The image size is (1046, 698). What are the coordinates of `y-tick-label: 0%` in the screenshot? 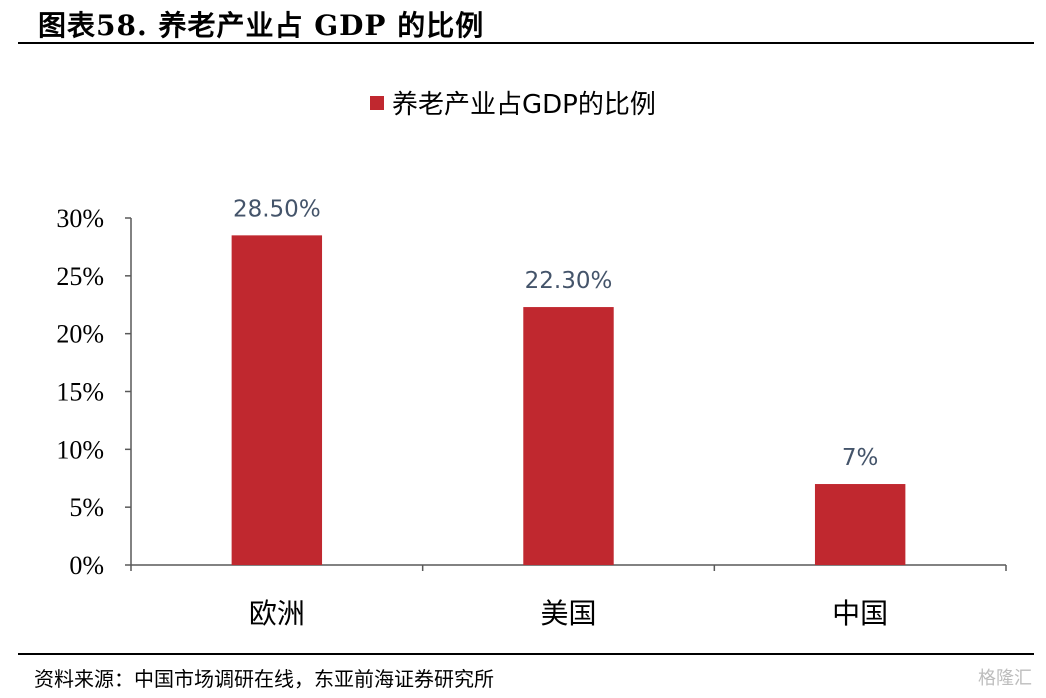 It's located at (86, 565).